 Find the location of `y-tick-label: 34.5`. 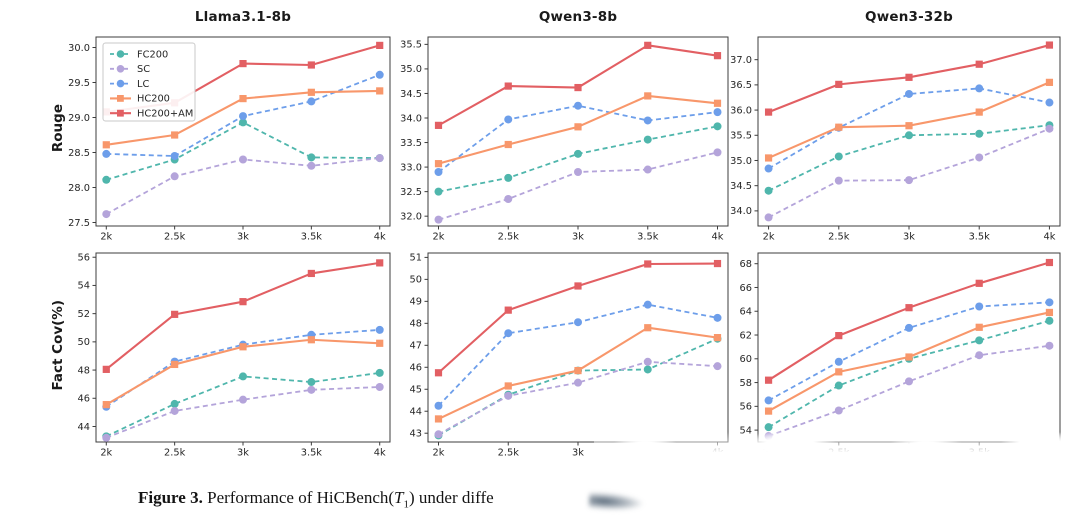

y-tick-label: 34.5 is located at coordinates (741, 186).